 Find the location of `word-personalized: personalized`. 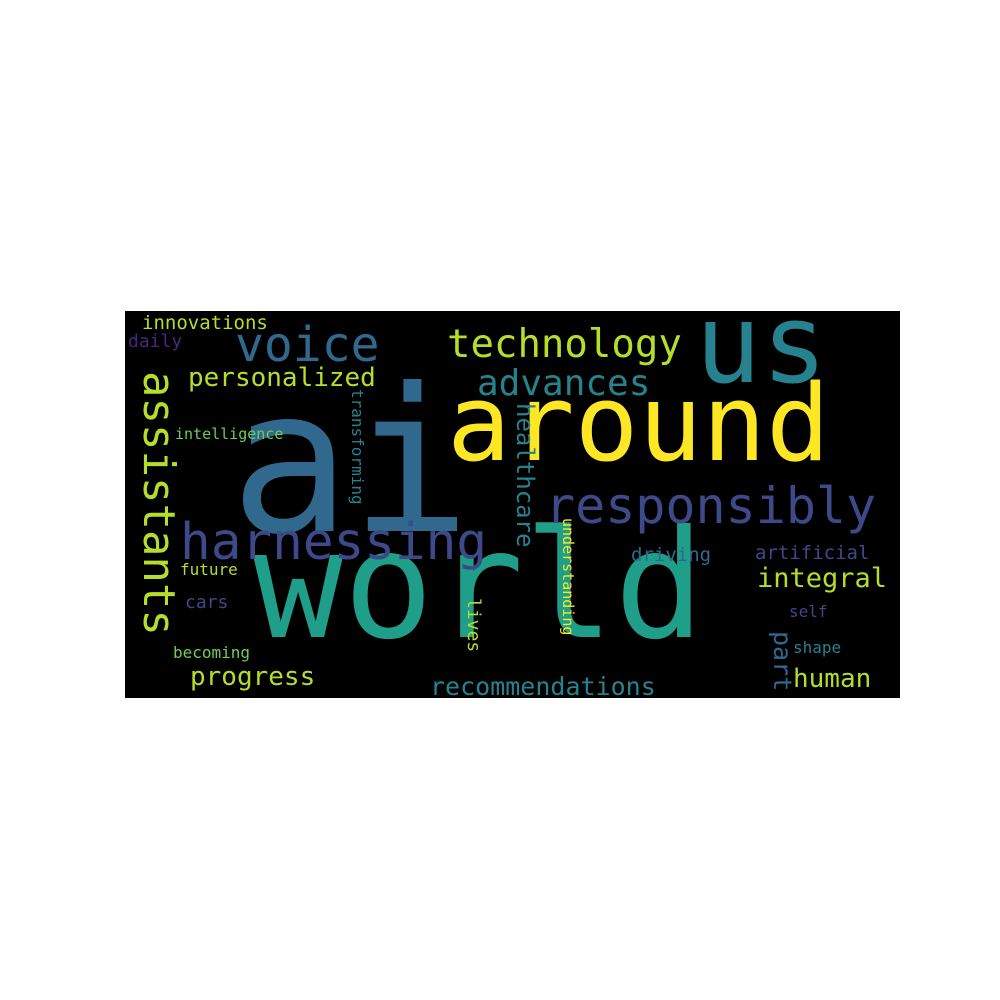

word-personalized: personalized is located at coordinates (282, 378).